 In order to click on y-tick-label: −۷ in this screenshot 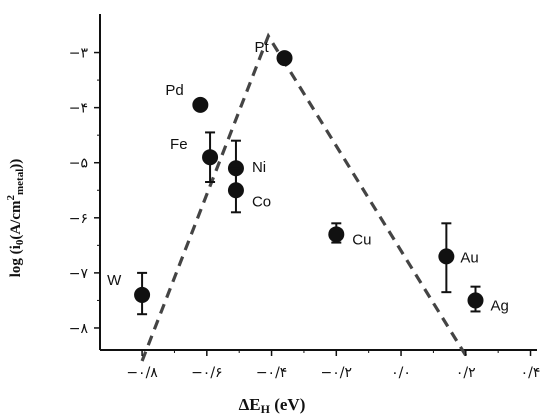, I will do `click(79, 274)`.